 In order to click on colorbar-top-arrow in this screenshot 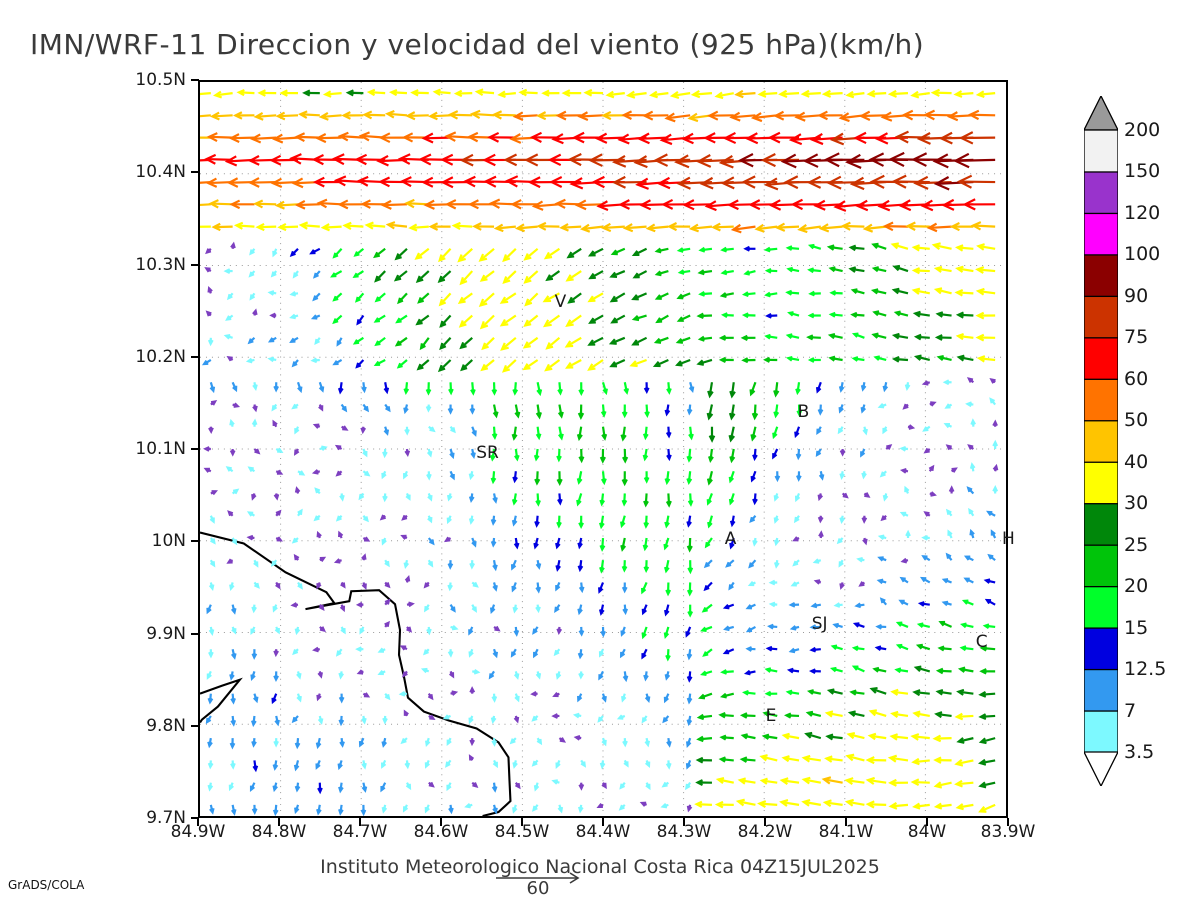, I will do `click(1101, 113)`.